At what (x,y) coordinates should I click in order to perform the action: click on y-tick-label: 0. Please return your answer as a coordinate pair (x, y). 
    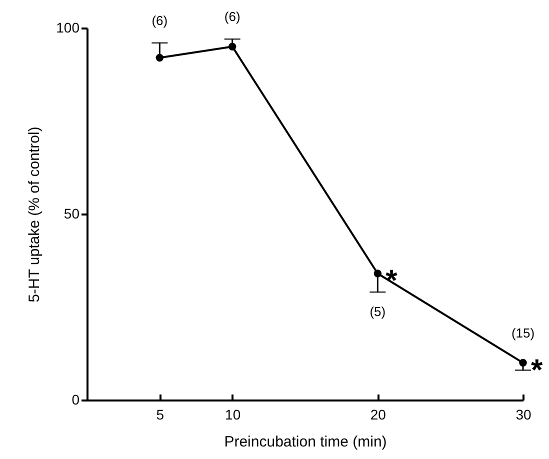
    Looking at the image, I should click on (76, 400).